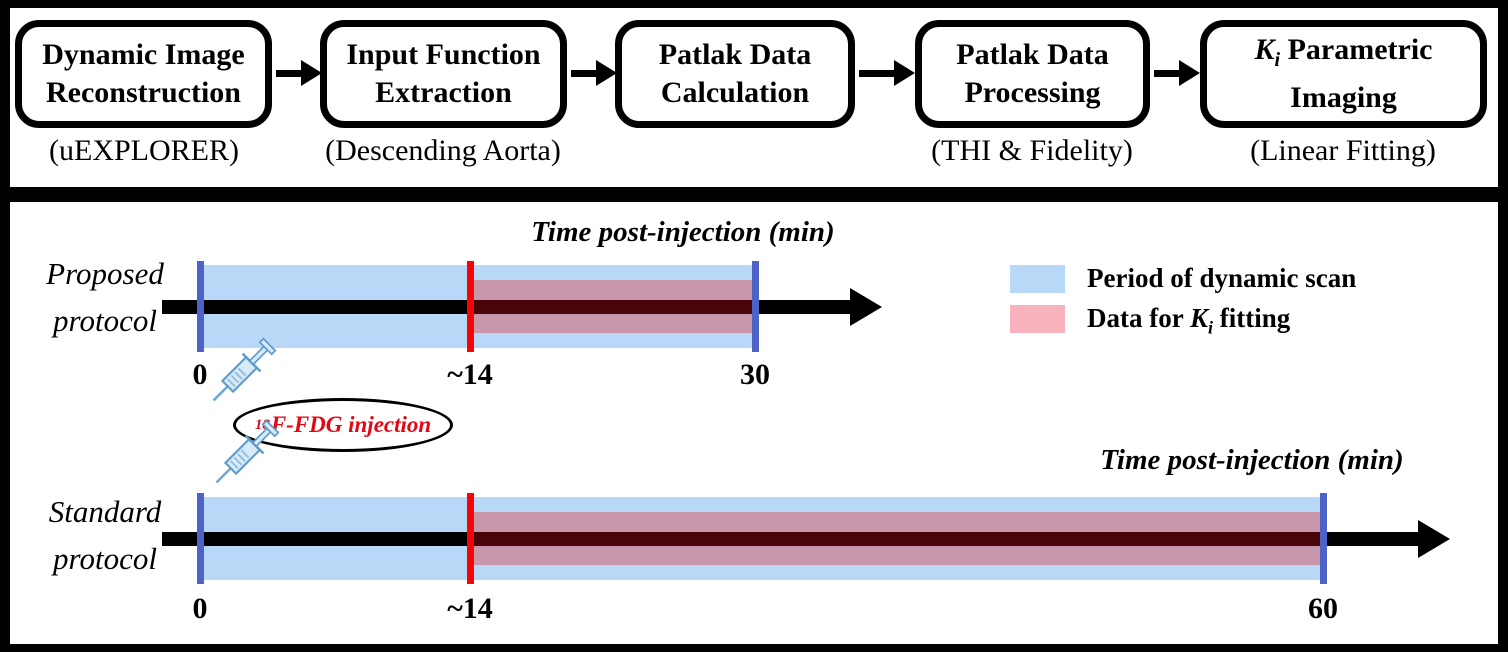 This screenshot has width=1508, height=652. I want to click on standard-marker-start, so click(200, 538).